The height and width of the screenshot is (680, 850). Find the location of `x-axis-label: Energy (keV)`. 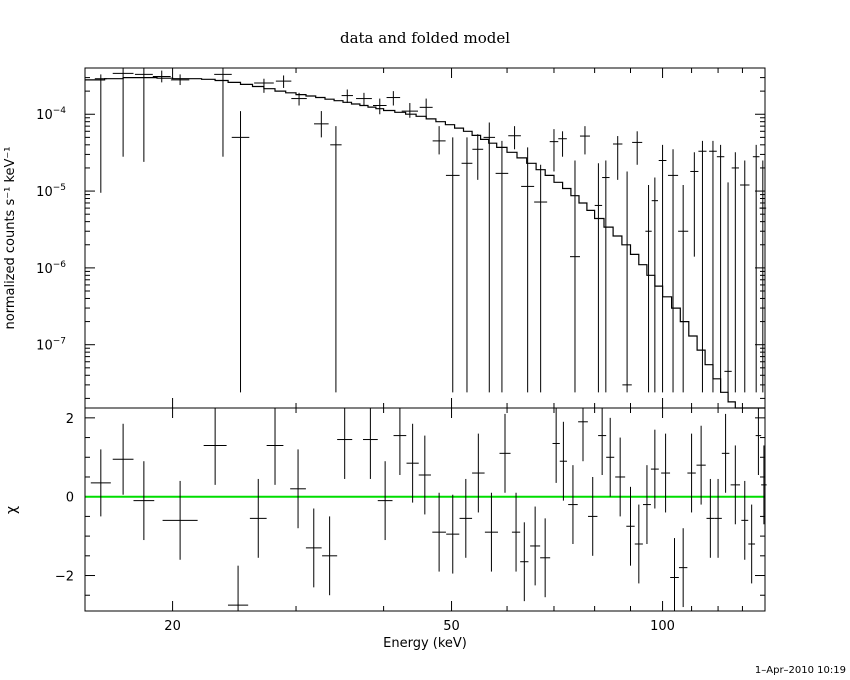

x-axis-label: Energy (keV) is located at coordinates (425, 643).